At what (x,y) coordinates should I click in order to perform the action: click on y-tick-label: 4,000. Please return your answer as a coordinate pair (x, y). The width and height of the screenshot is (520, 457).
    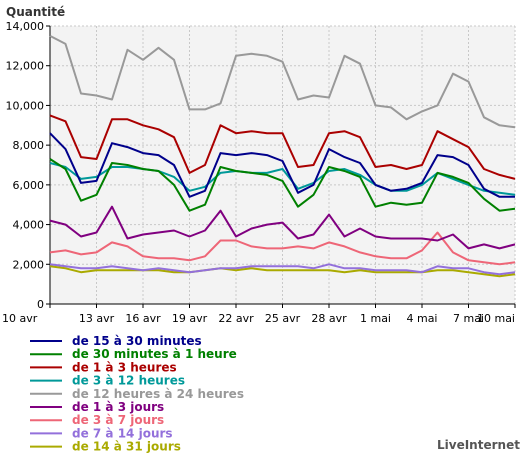
    Looking at the image, I should click on (29, 225).